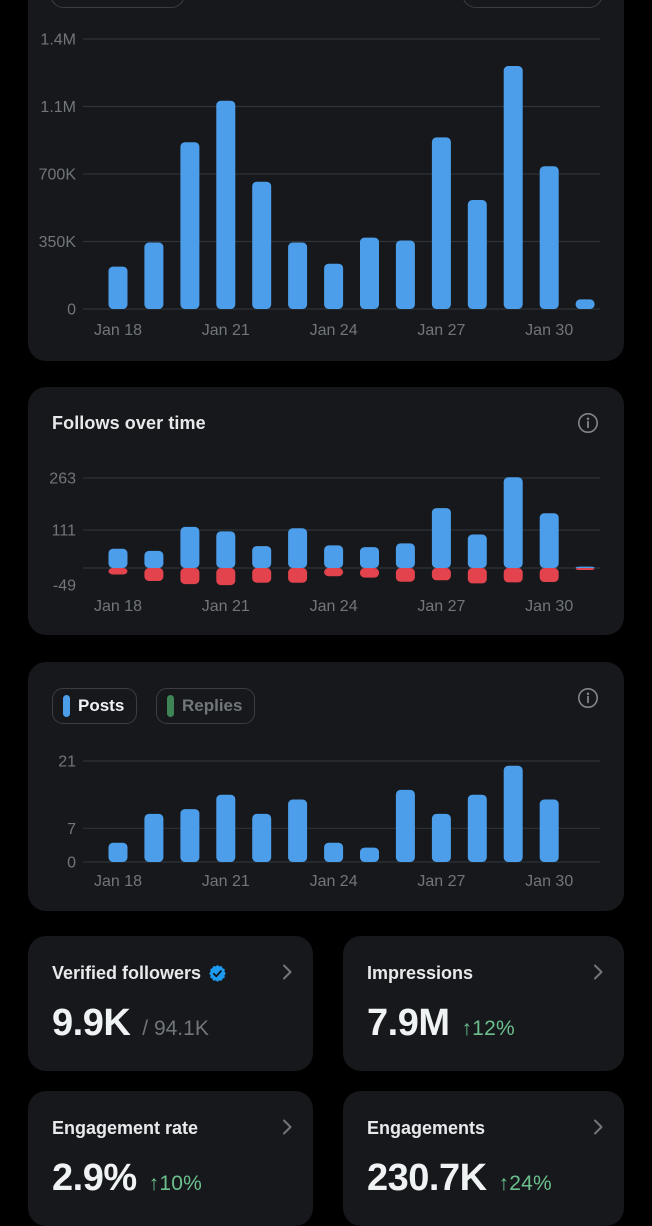 This screenshot has height=1226, width=652. I want to click on legend-chip-replies: Replies, so click(206, 706).